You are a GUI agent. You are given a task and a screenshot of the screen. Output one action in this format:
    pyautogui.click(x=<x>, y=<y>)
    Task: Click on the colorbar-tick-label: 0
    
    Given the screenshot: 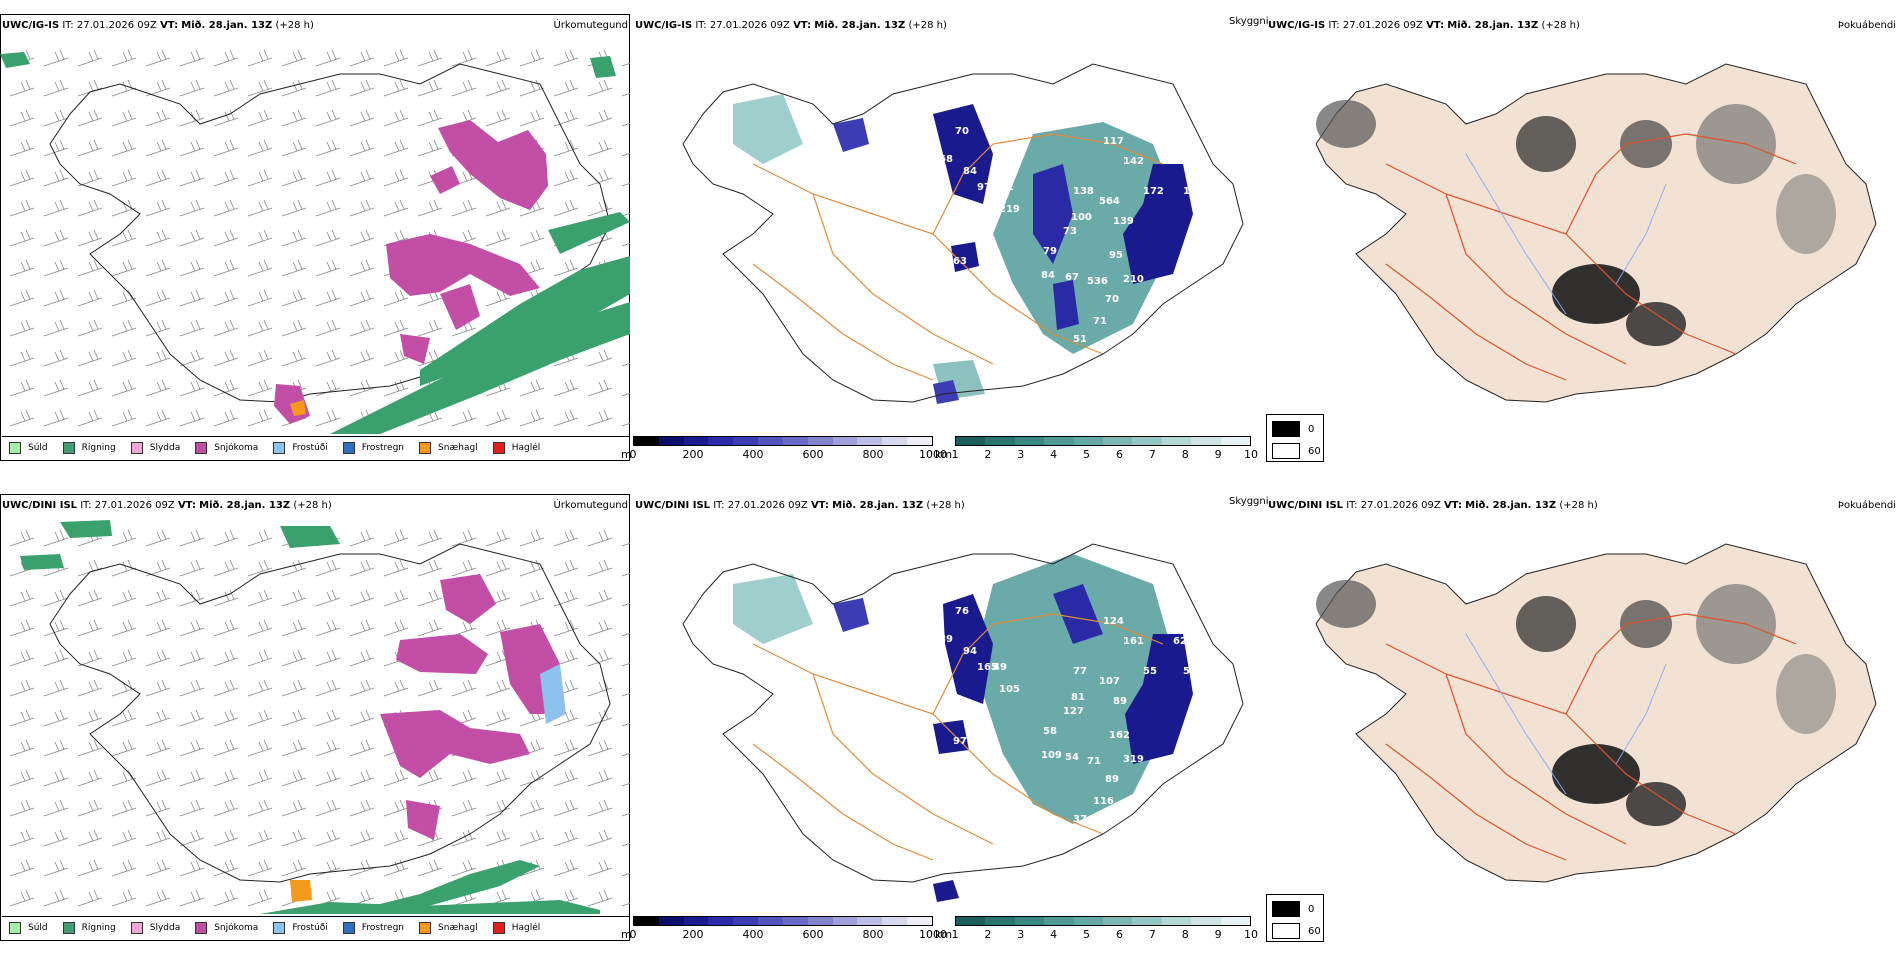 What is the action you would take?
    pyautogui.click(x=633, y=454)
    